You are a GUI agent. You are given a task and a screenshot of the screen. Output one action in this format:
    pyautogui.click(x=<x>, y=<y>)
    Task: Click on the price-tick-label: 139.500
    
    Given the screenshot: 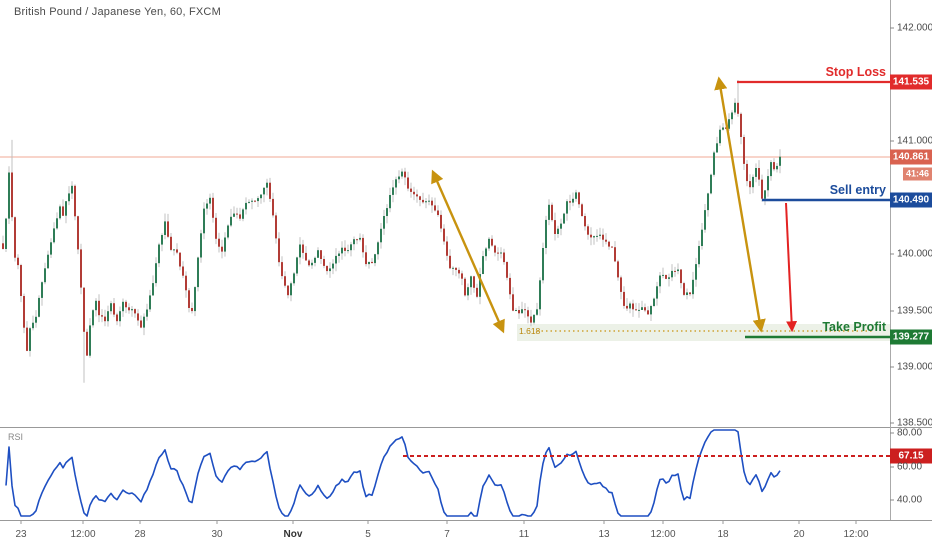 What is the action you would take?
    pyautogui.click(x=911, y=311)
    